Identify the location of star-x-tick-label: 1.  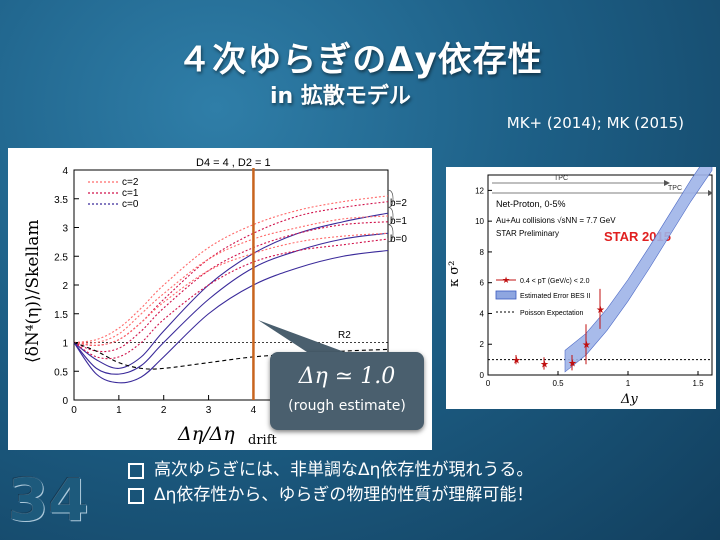
(628, 383).